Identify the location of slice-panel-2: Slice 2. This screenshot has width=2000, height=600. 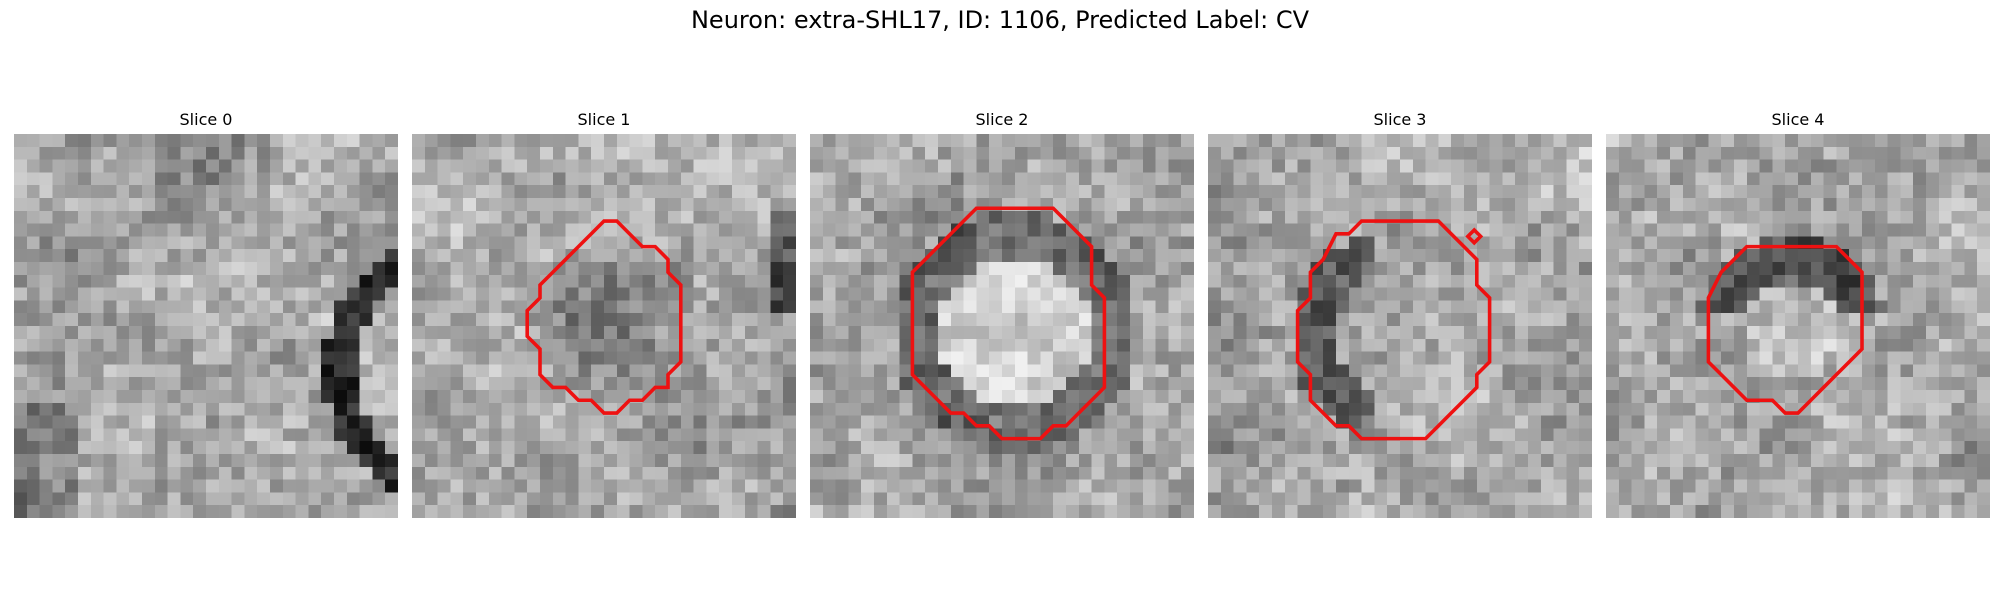
(1002, 313).